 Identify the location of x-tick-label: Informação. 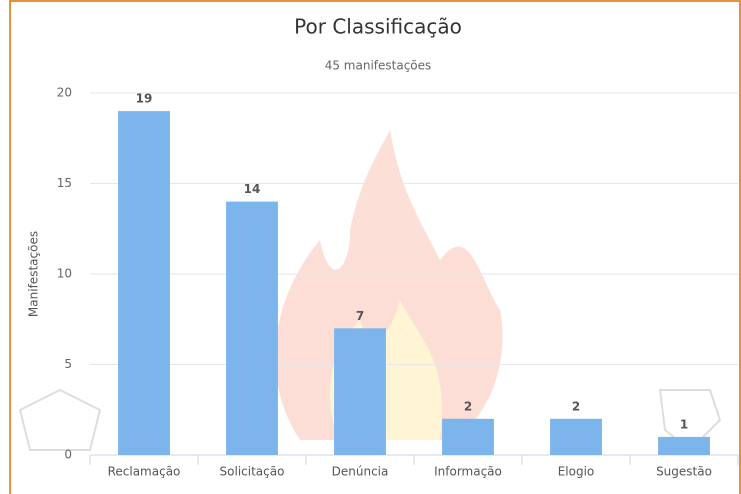
(468, 472).